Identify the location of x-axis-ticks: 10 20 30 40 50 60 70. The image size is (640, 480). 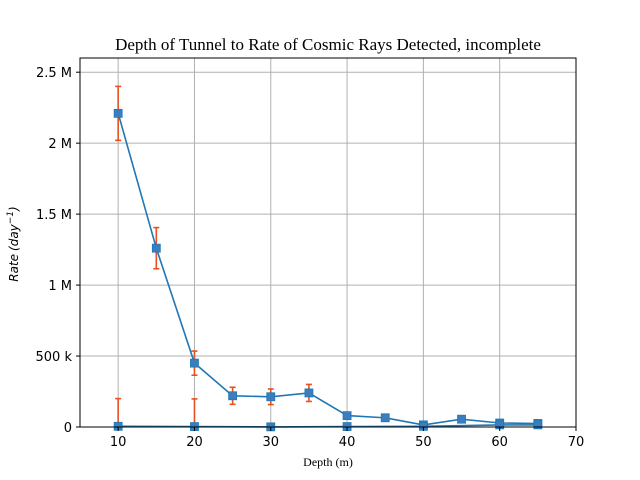
(347, 438).